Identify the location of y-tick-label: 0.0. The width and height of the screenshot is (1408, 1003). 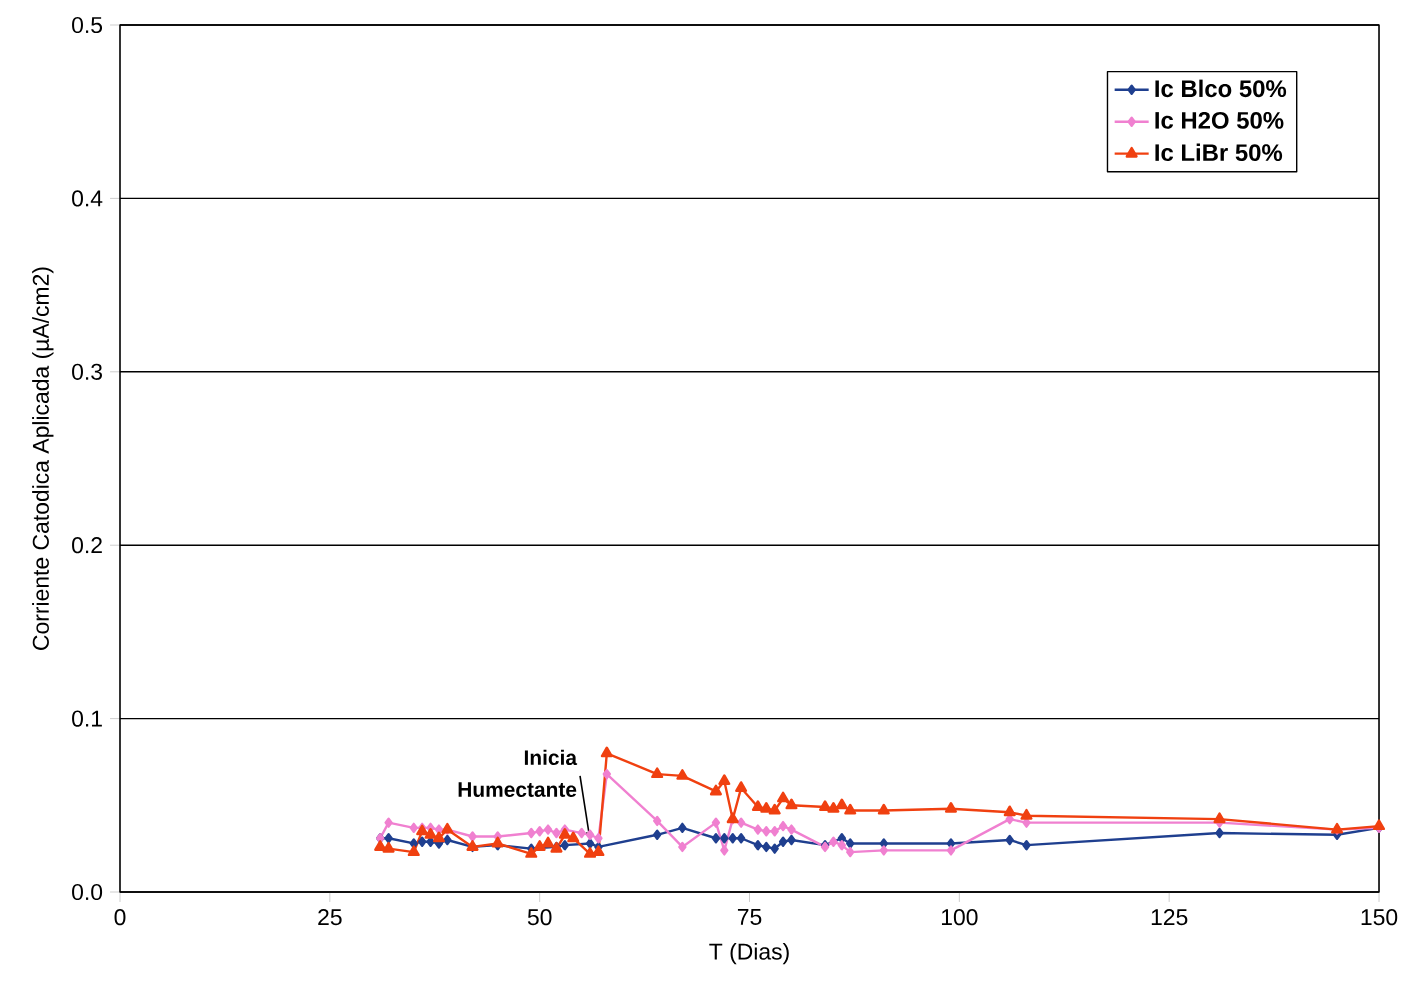
(87, 892).